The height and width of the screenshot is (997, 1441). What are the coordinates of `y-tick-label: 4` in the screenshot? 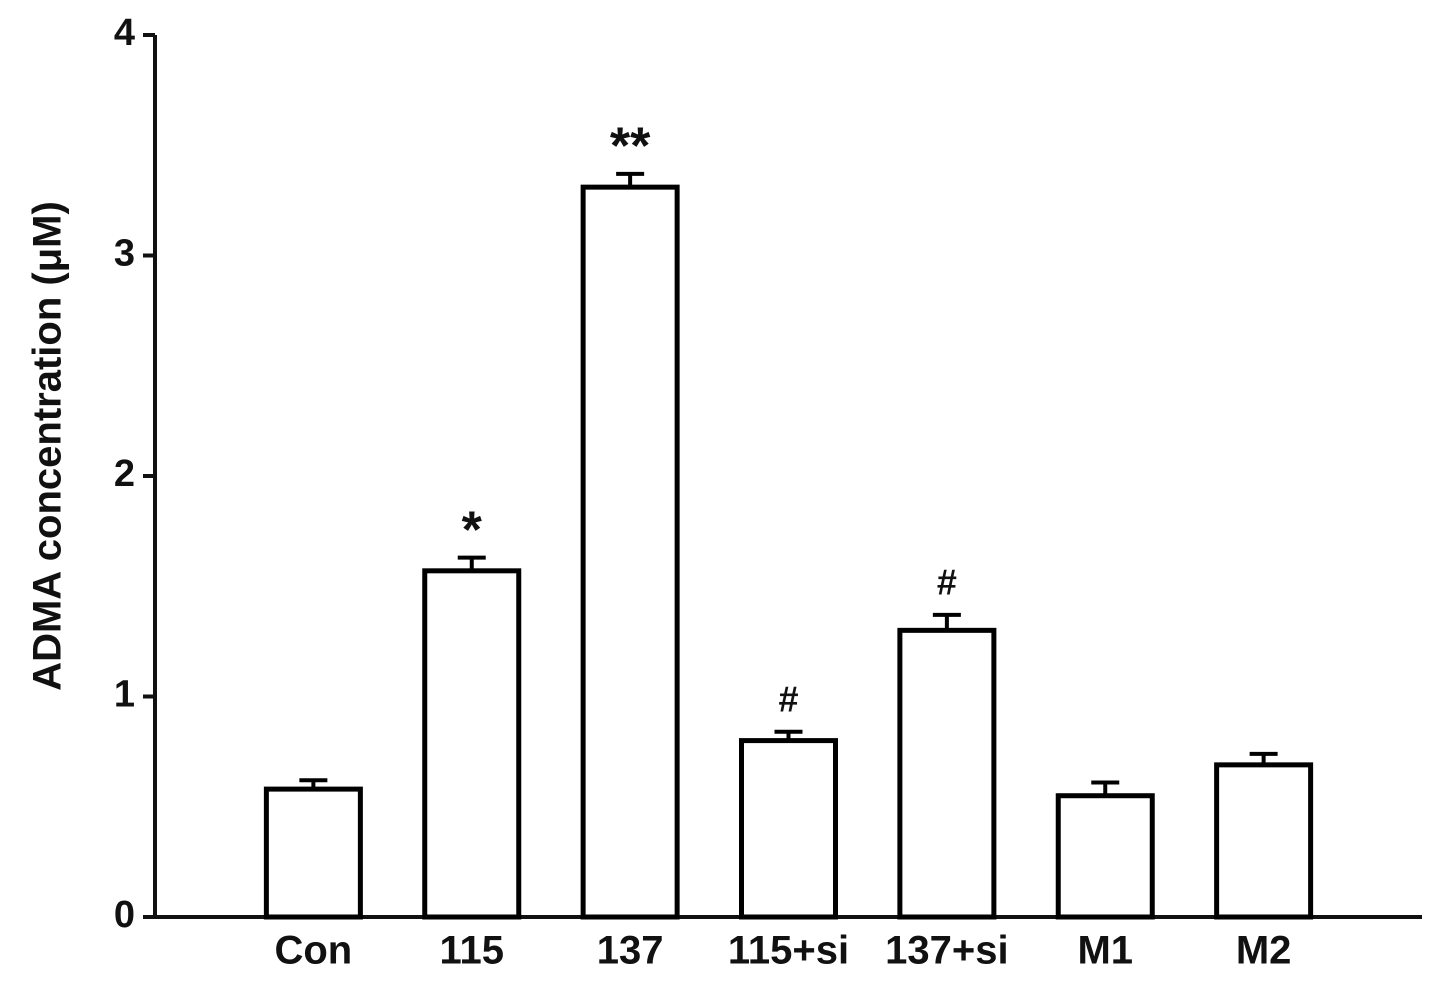 It's located at (124, 33).